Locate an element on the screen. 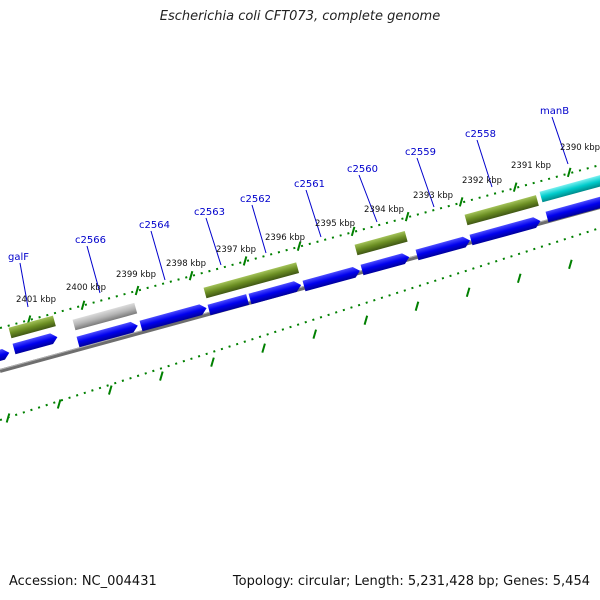 Image resolution: width=600 pixels, height=600 pixels. gene-label: c2563 is located at coordinates (209, 212).